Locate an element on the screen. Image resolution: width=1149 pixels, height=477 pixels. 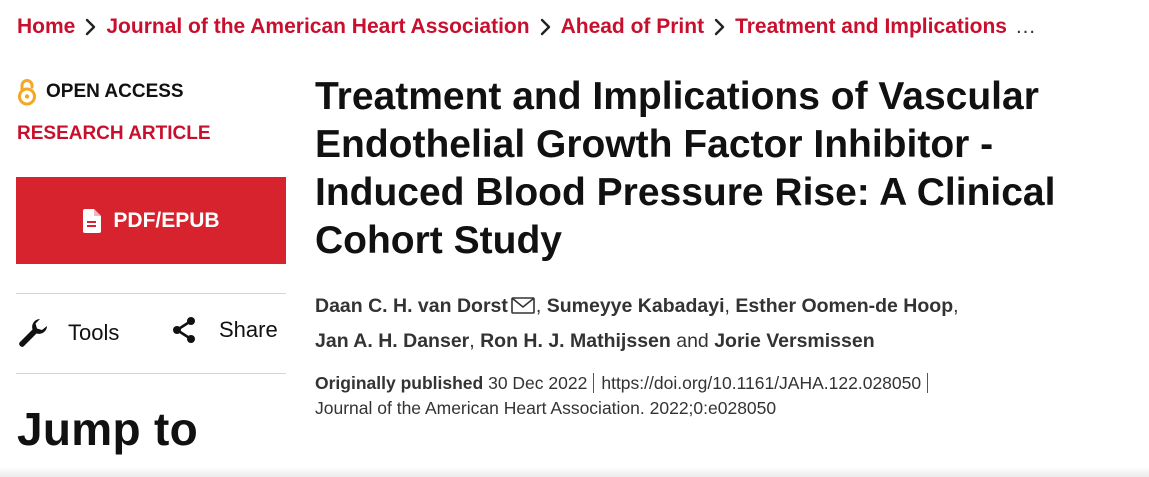
share-icon is located at coordinates (184, 330).